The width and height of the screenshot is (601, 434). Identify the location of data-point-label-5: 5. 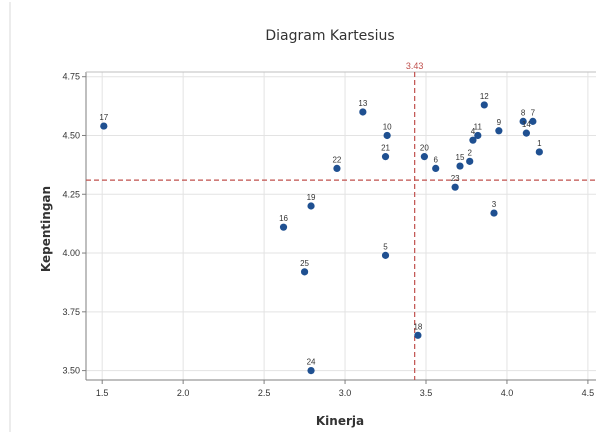
(385, 246).